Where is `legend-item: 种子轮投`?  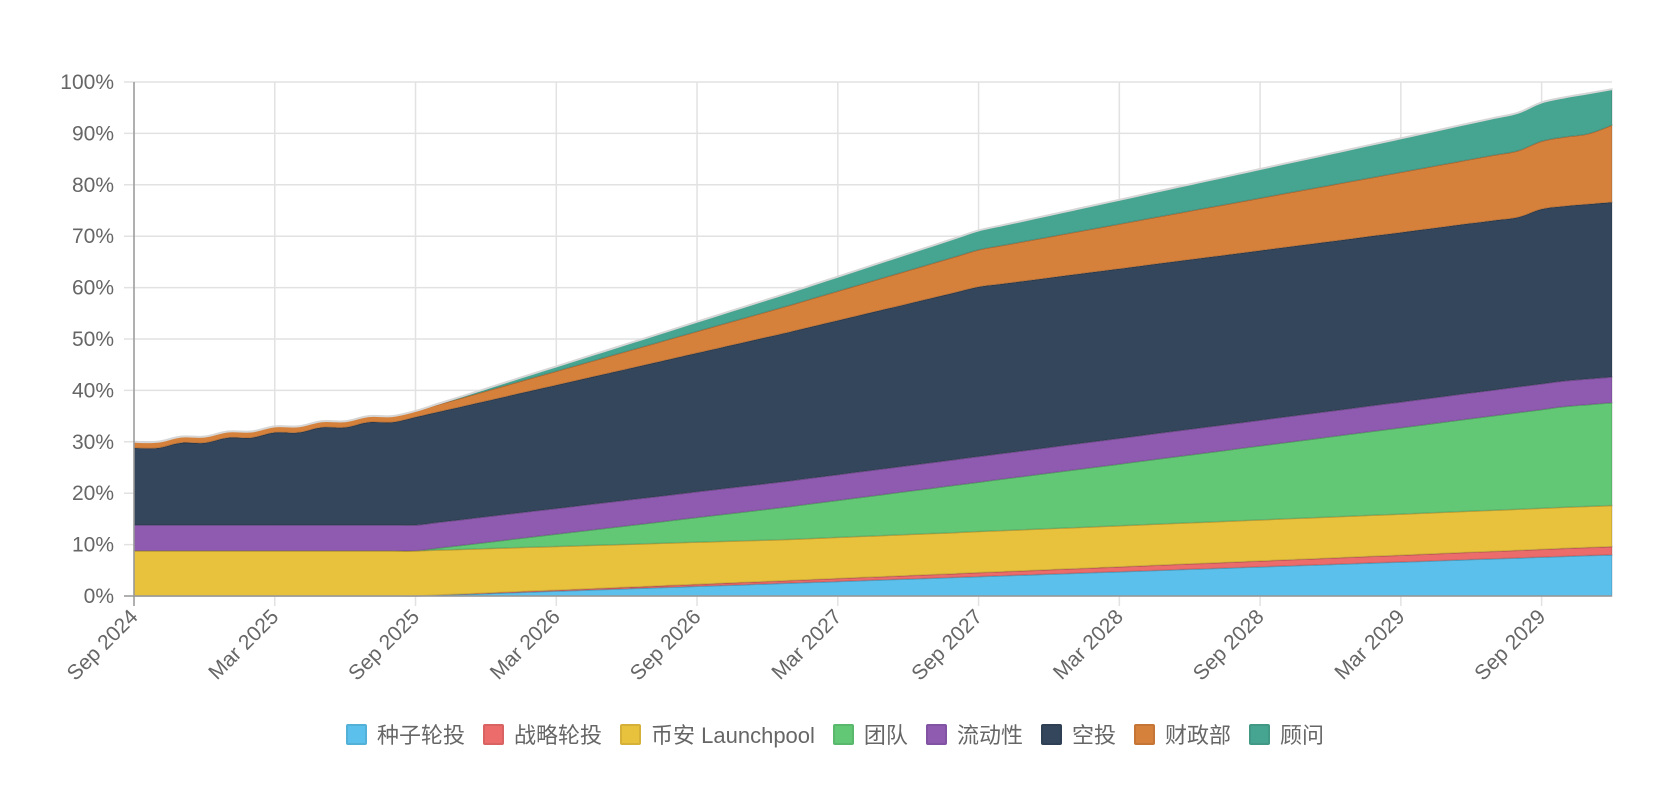
legend-item: 种子轮投 is located at coordinates (405, 734).